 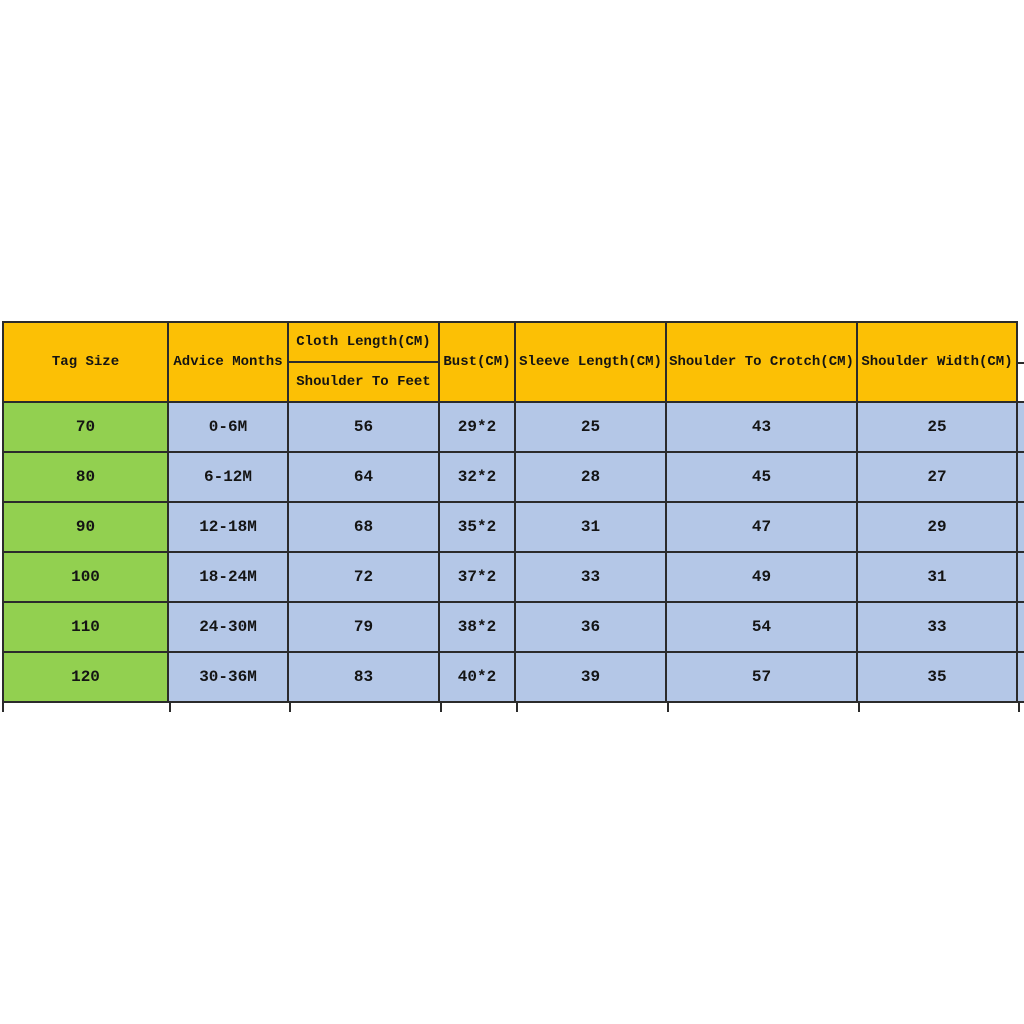 What do you see at coordinates (478, 428) in the screenshot?
I see `cell-bust: 29*2` at bounding box center [478, 428].